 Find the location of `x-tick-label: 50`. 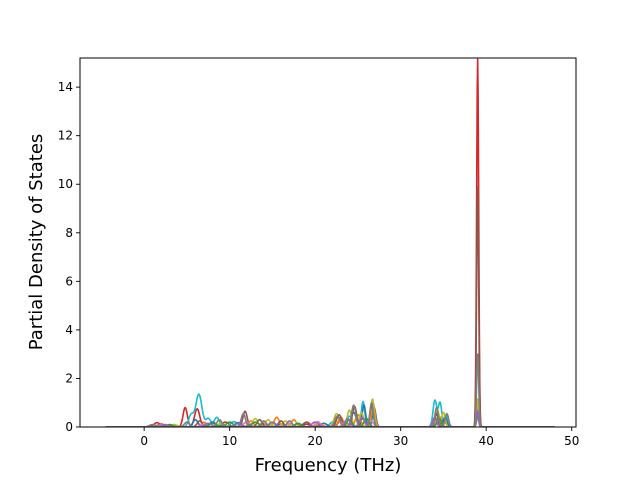

x-tick-label: 50 is located at coordinates (571, 441).